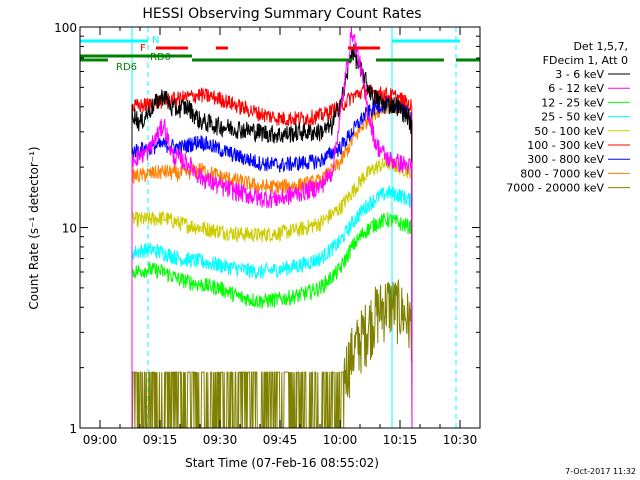 This screenshot has width=640, height=480. What do you see at coordinates (565, 145) in the screenshot?
I see `legend-label: 100 - 300 keV` at bounding box center [565, 145].